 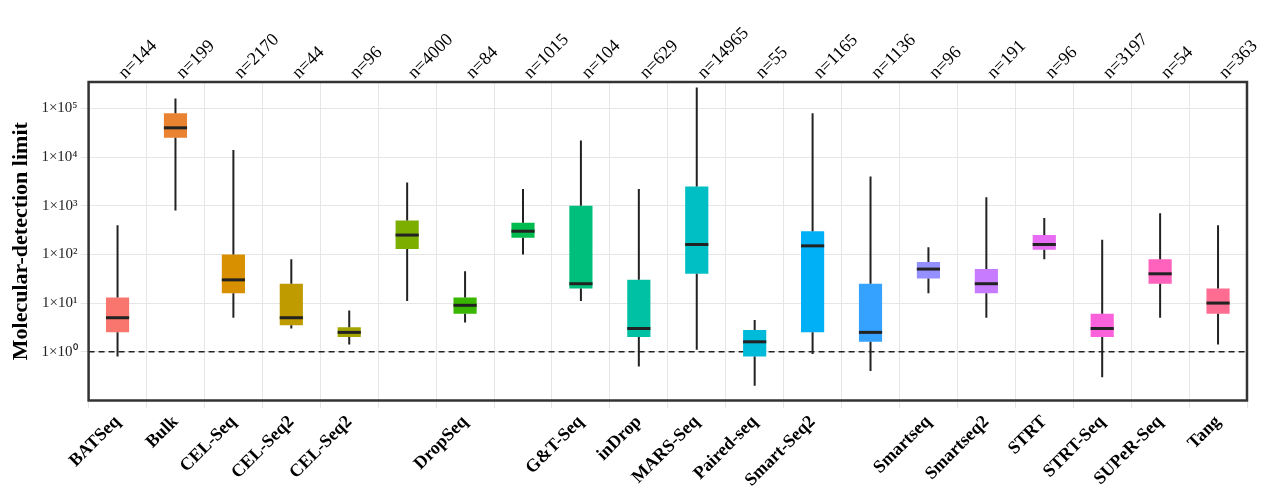 I want to click on y-tick-label: 1×10¹, so click(x=60, y=302).